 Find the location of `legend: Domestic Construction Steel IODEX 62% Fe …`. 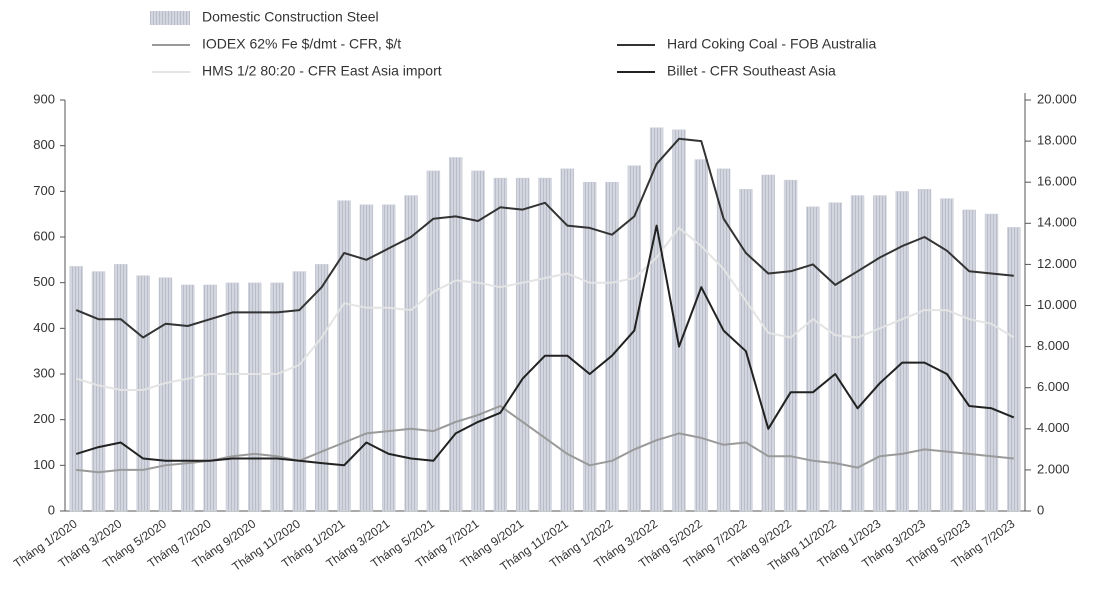

legend: Domestic Construction Steel IODEX 62% Fe … is located at coordinates (513, 44).